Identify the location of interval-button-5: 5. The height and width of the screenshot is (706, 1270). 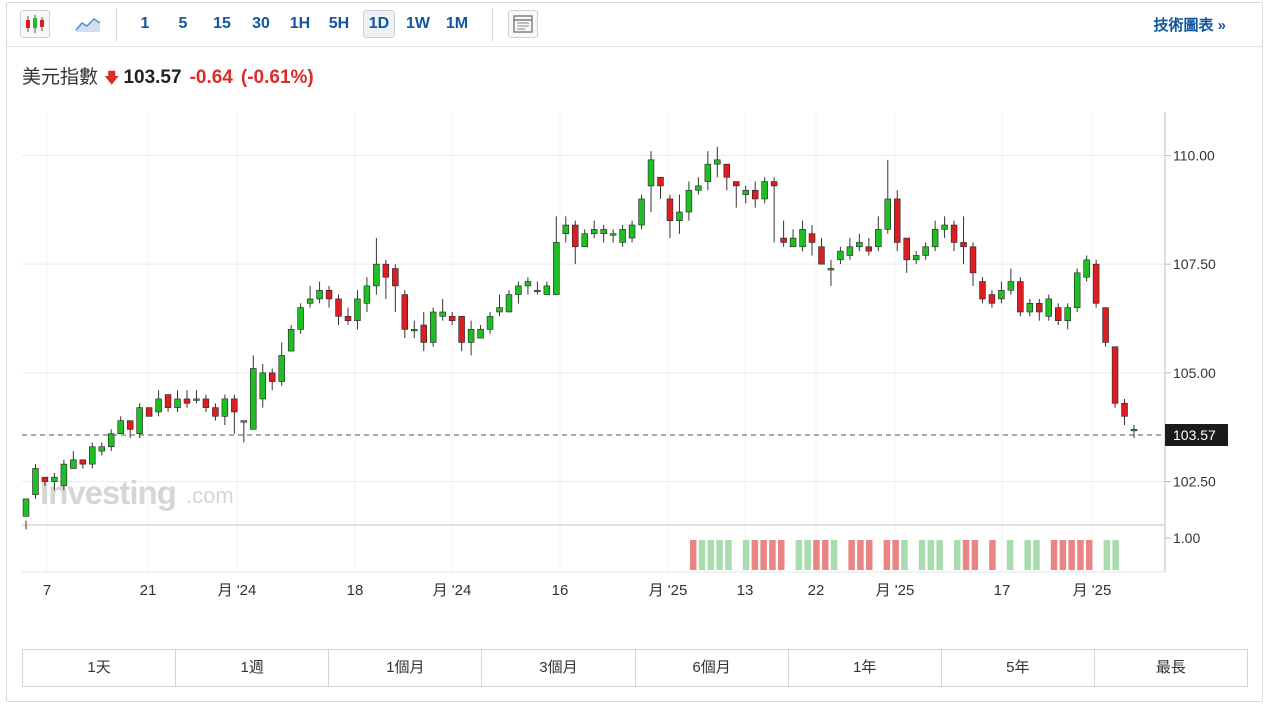
(183, 23).